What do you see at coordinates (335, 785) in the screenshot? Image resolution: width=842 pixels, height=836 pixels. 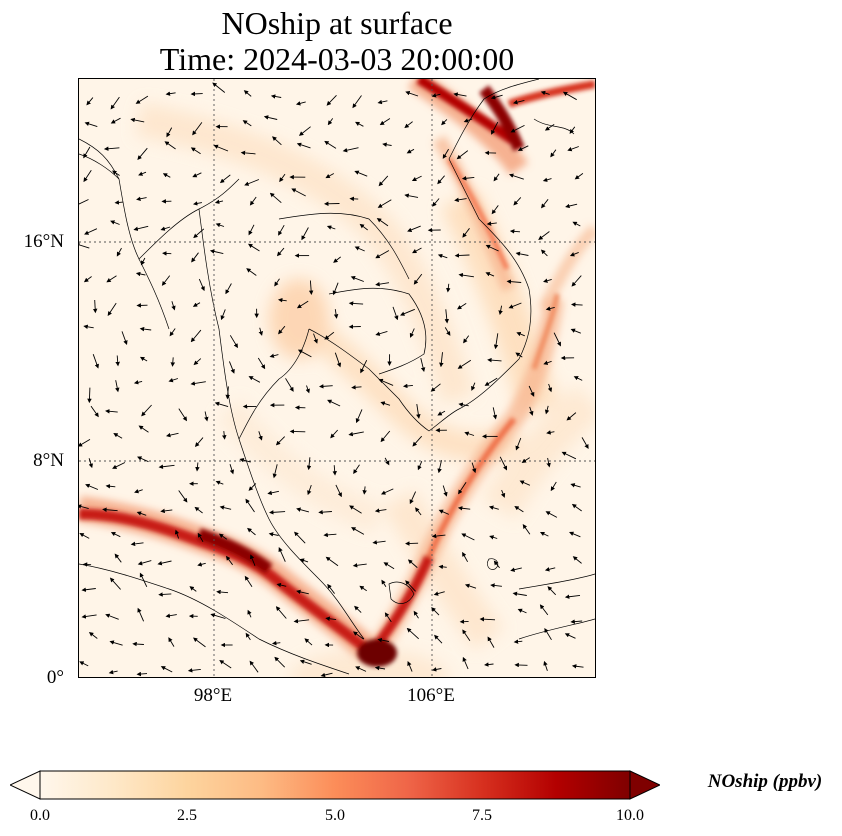 I see `colorbar` at bounding box center [335, 785].